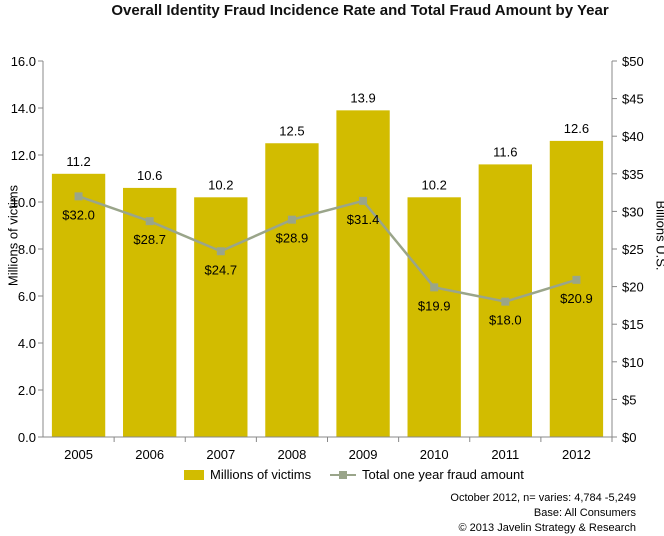  Describe the element at coordinates (78, 214) in the screenshot. I see `line-value-label: $32.0` at that location.